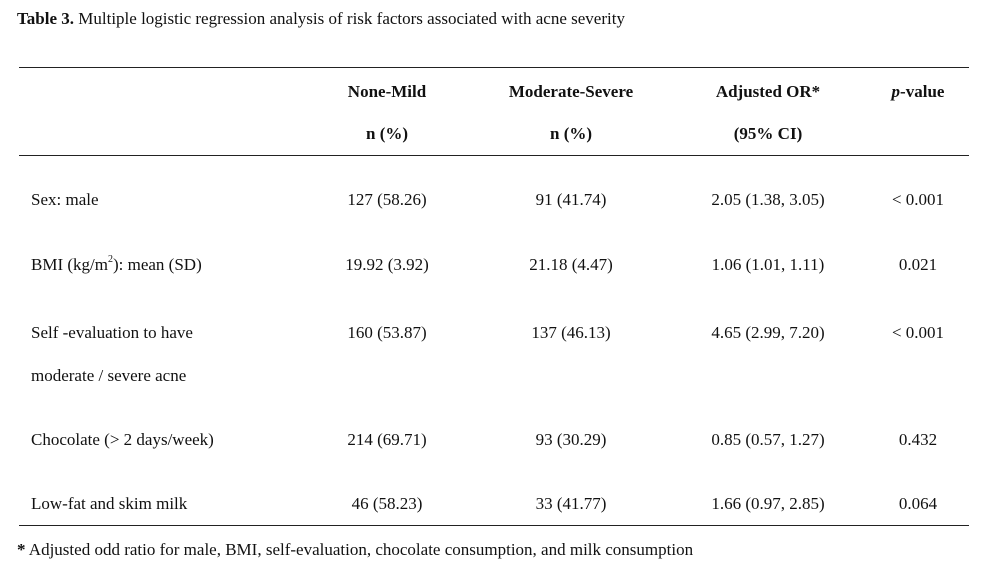 The width and height of the screenshot is (994, 573). I want to click on col-header-p-value: p-value, so click(918, 92).